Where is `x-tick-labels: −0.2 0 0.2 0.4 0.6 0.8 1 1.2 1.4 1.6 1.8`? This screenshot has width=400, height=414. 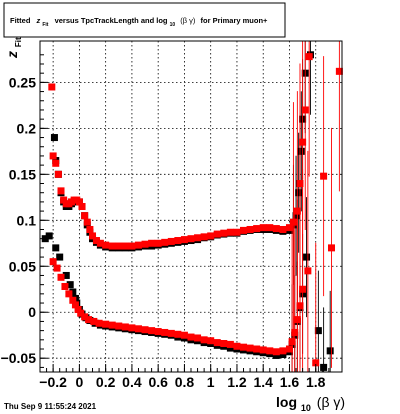
x-tick-labels: −0.2 0 0.2 0.4 0.6 0.8 1 1.2 1.4 1.6 1.8 is located at coordinates (182, 382).